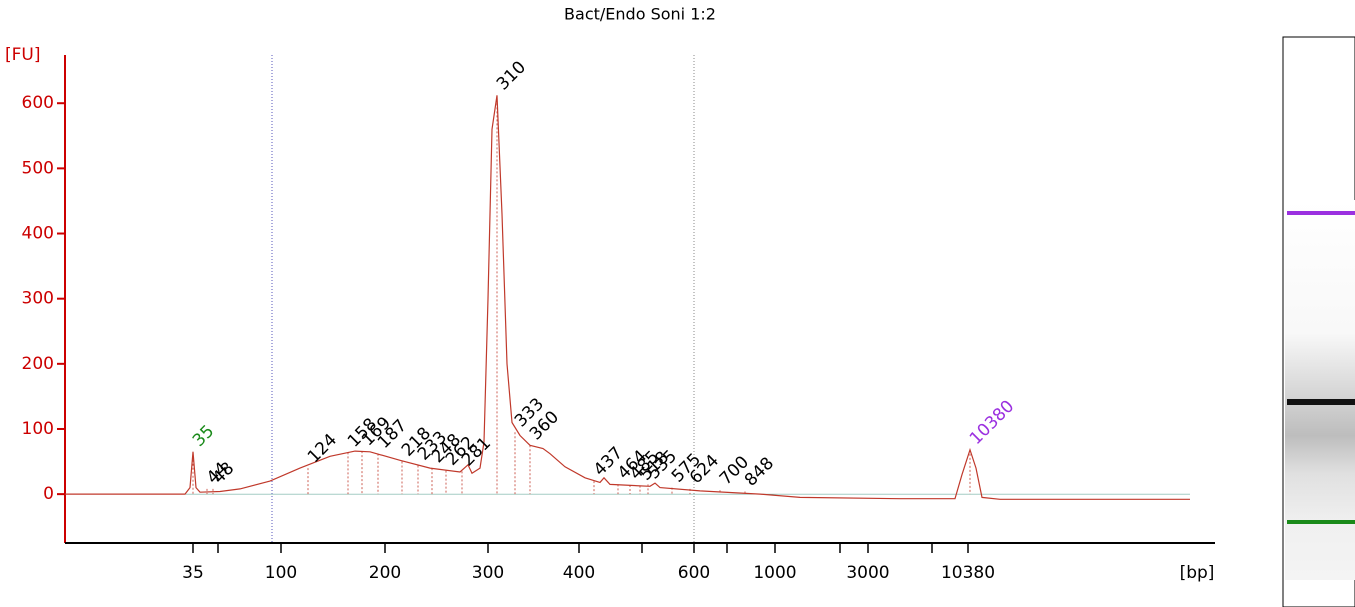  Describe the element at coordinates (38, 429) in the screenshot. I see `y-tick-label: 100` at that location.